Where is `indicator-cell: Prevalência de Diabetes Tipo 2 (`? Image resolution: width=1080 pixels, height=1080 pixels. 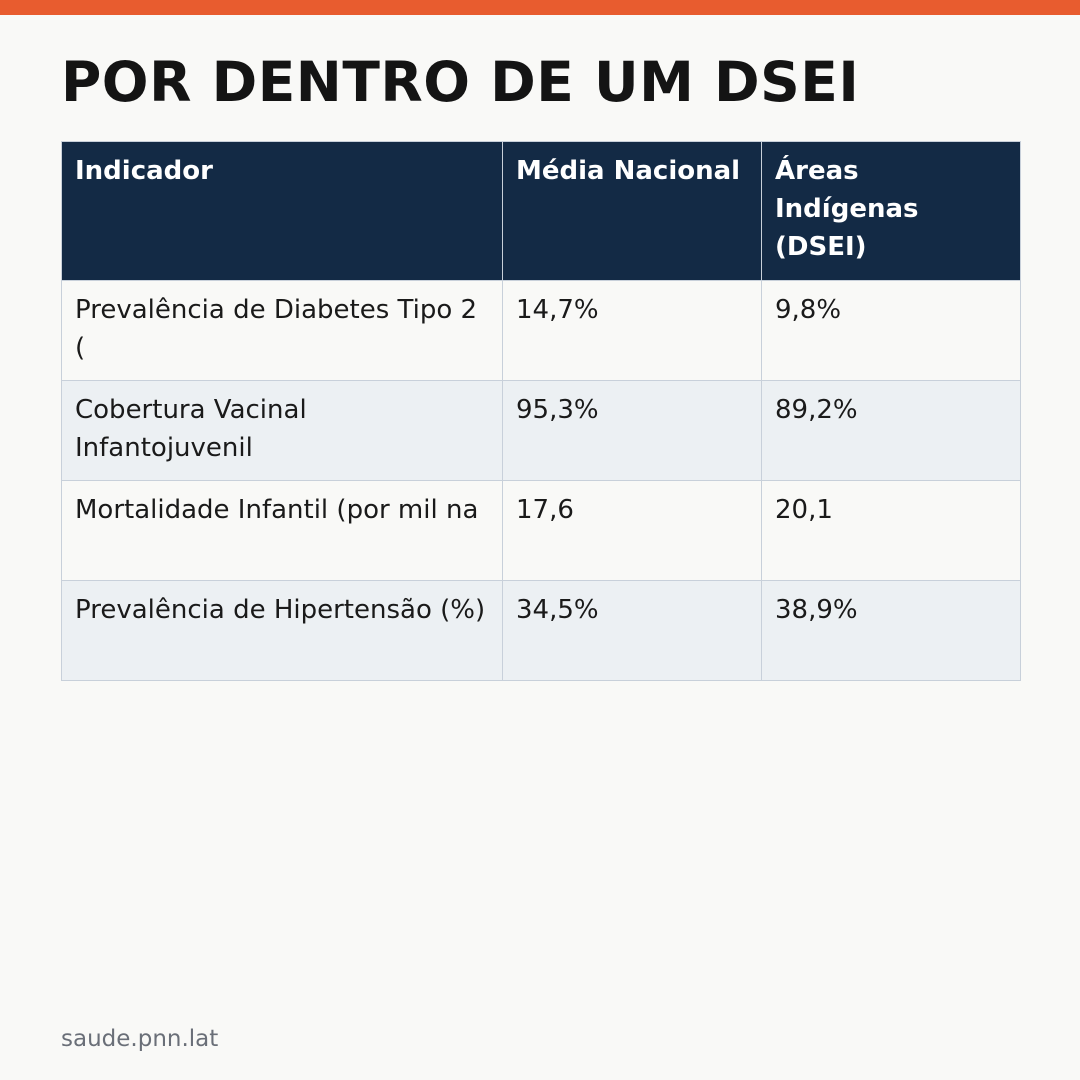
indicator-cell: Prevalência de Diabetes Tipo 2 ( is located at coordinates (282, 330).